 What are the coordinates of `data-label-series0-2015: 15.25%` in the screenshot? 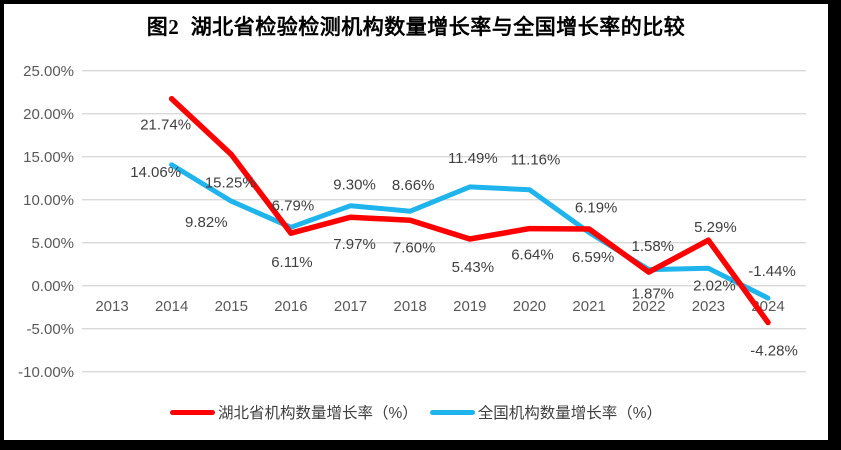 It's located at (230, 183).